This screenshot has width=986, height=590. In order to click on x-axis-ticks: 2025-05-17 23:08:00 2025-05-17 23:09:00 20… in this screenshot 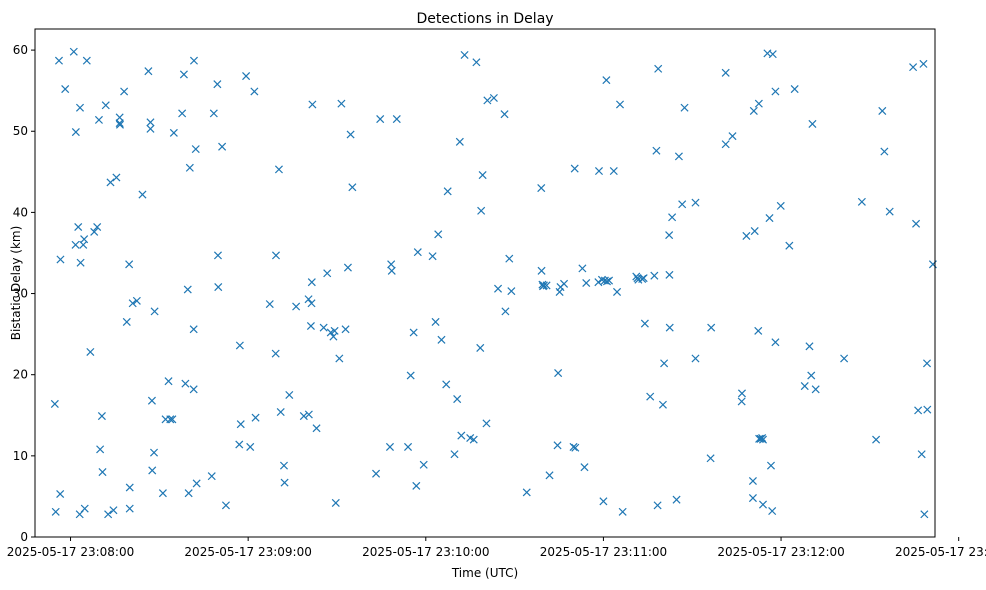, I will do `click(496, 548)`.